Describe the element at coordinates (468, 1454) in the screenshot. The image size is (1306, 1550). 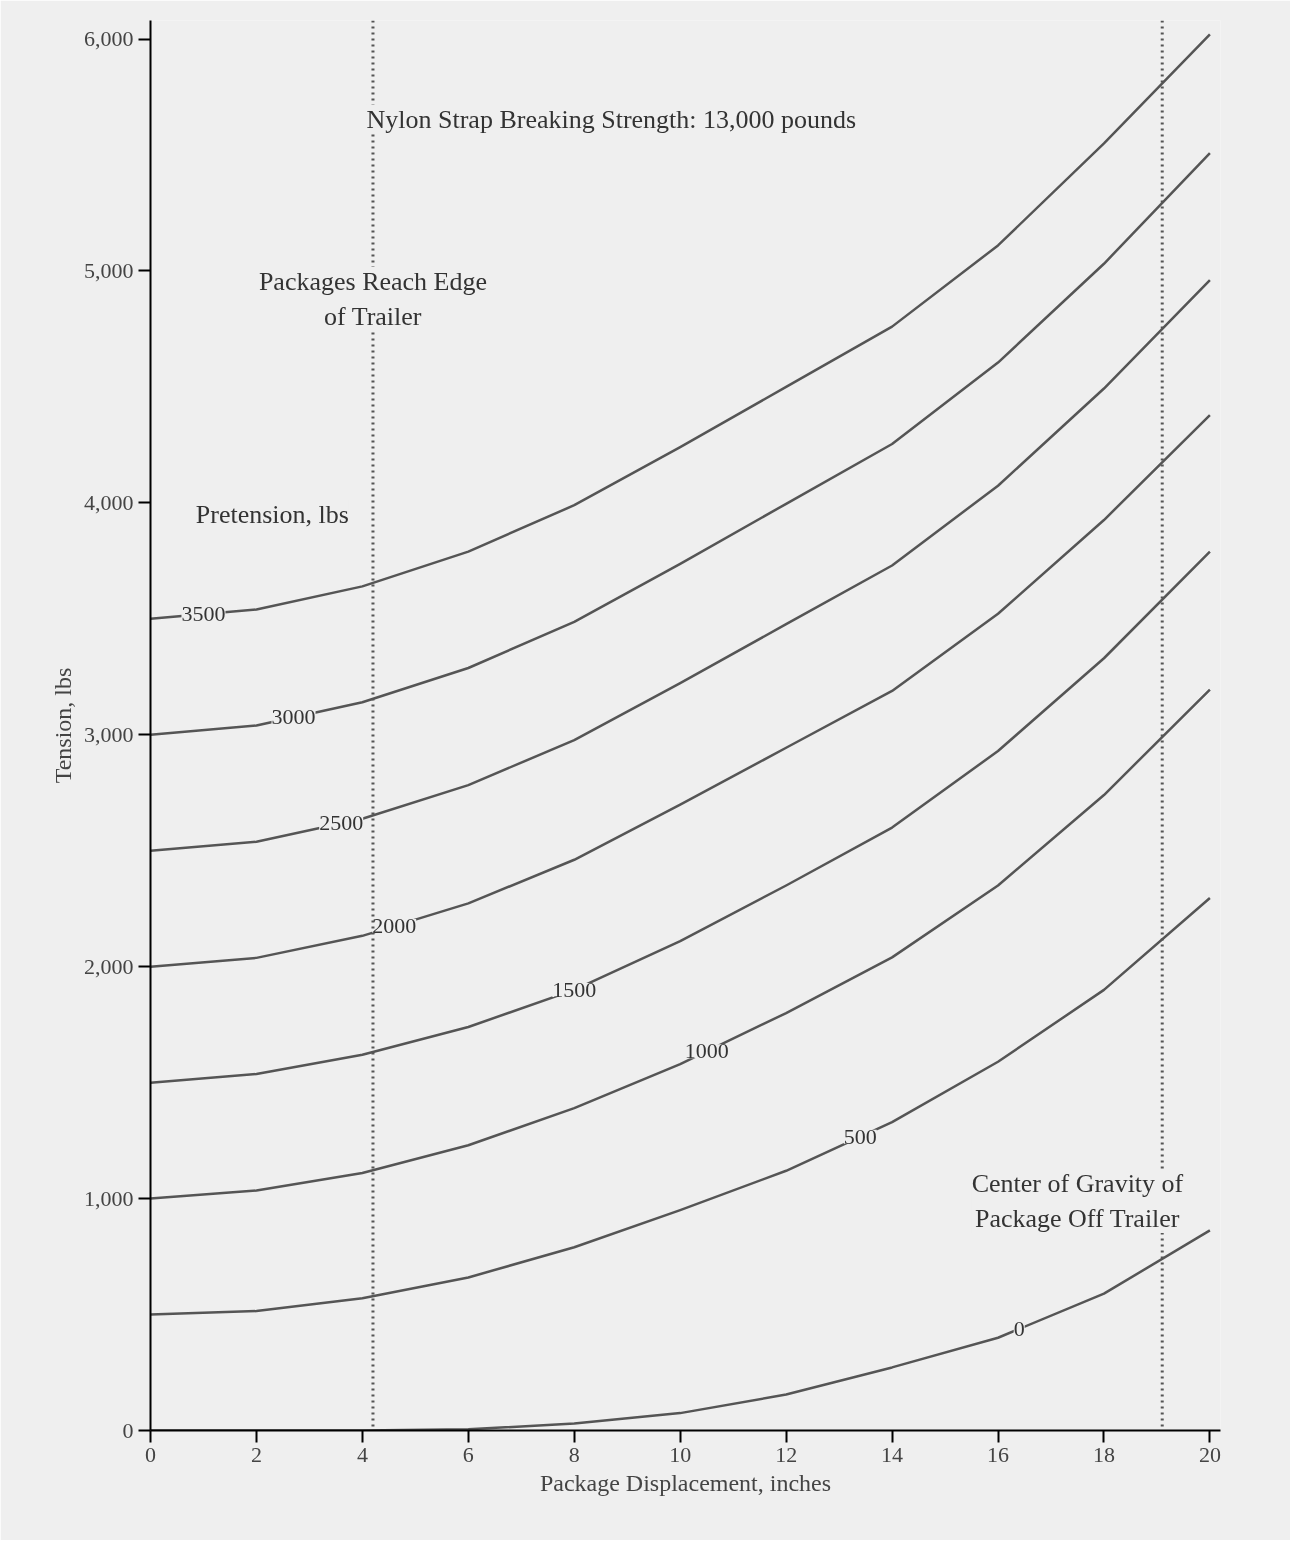
I see `x-tick-label: 6` at that location.